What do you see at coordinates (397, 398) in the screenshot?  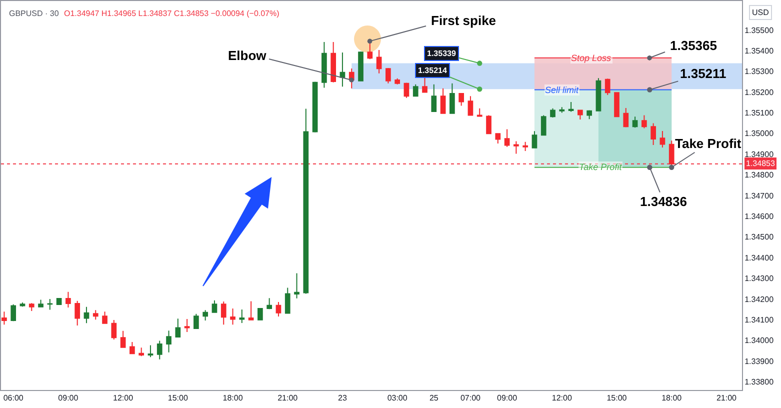 I see `x-tick-label: 03:00` at bounding box center [397, 398].